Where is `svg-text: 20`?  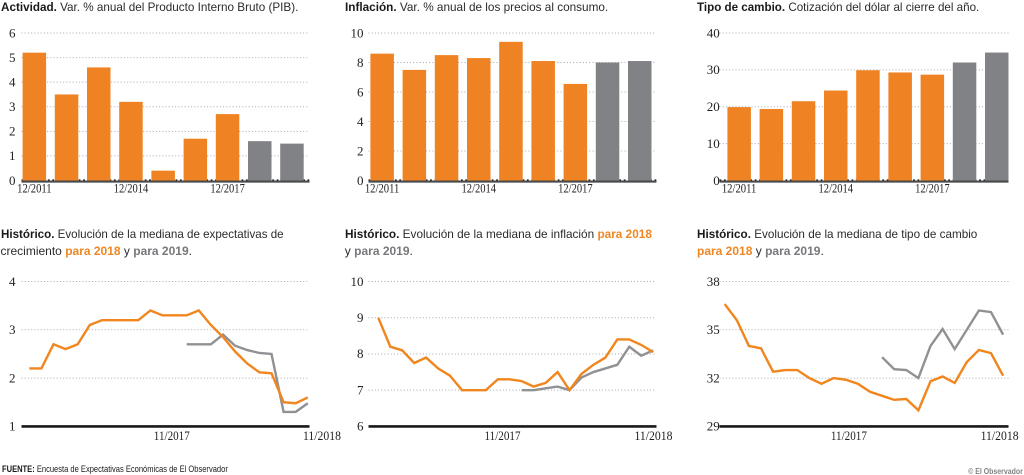 svg-text: 20 is located at coordinates (713, 106).